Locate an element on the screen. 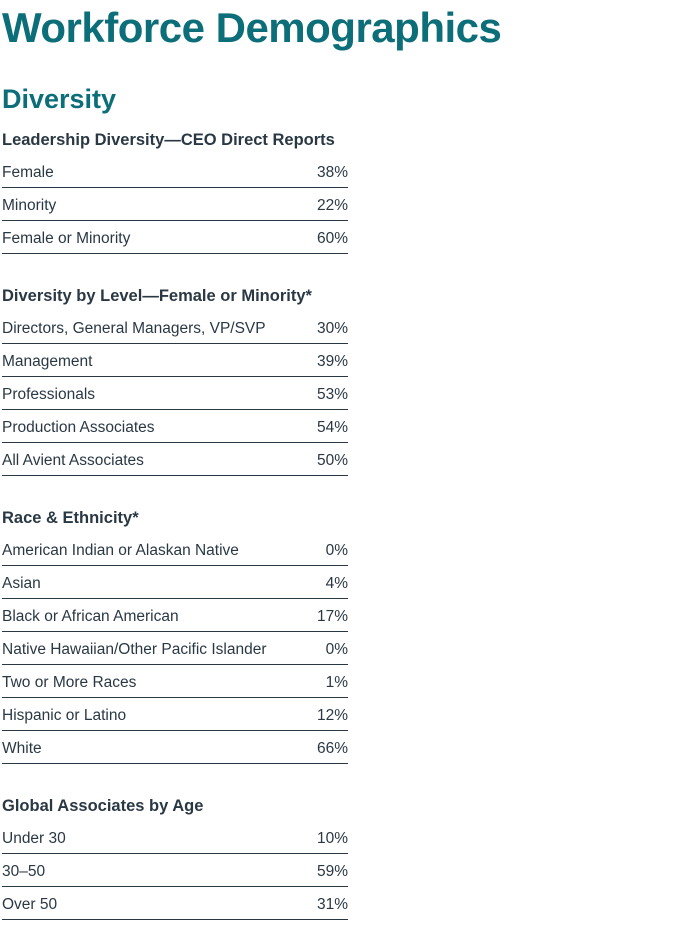 The width and height of the screenshot is (689, 939). table-row: Two or More Races 1% is located at coordinates (175, 681).